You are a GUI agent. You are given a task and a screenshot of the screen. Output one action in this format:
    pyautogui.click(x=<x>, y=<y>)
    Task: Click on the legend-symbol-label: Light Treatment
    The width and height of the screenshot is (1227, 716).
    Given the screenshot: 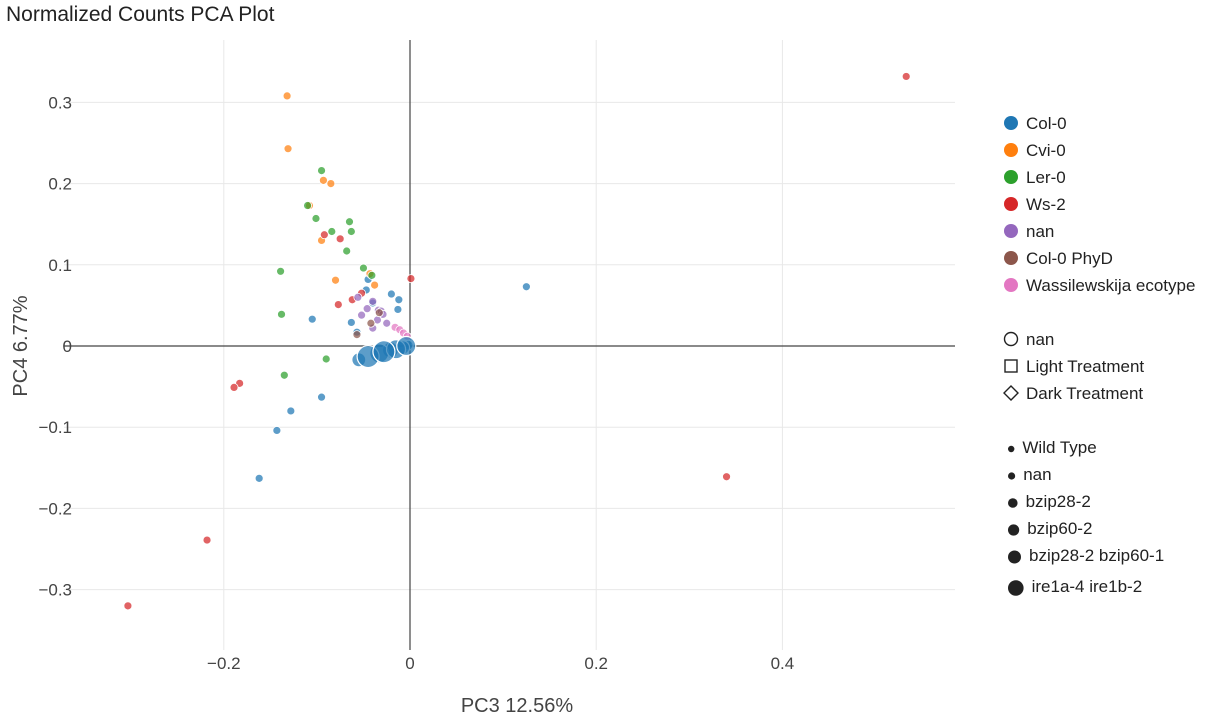 What is the action you would take?
    pyautogui.click(x=1085, y=366)
    